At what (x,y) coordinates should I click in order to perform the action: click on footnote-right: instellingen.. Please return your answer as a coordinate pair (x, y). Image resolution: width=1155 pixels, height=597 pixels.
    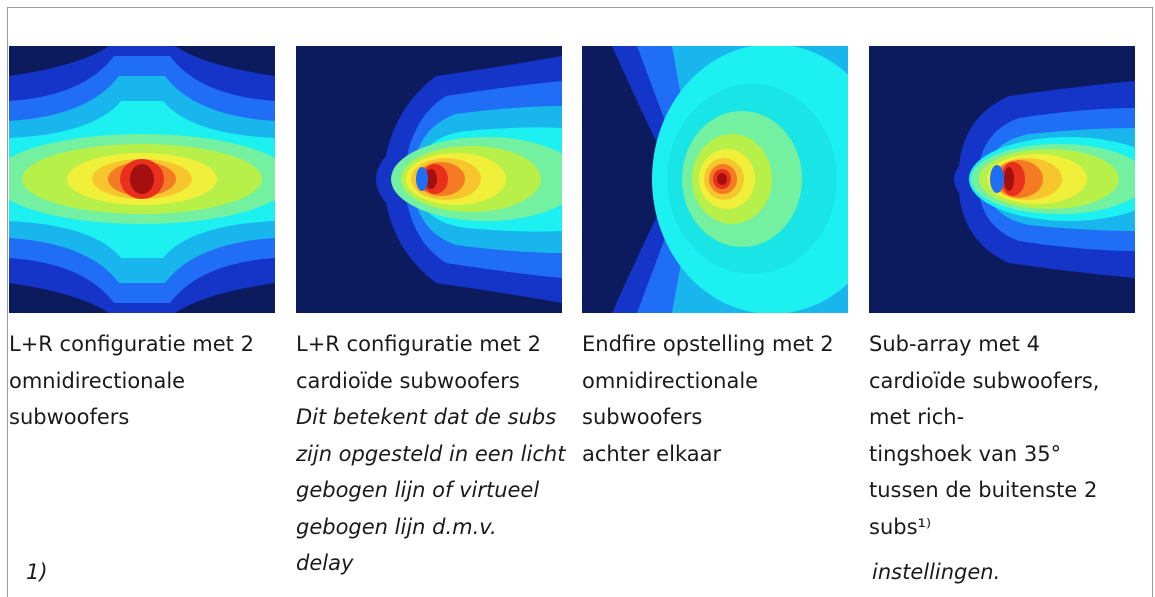
    Looking at the image, I should click on (936, 572).